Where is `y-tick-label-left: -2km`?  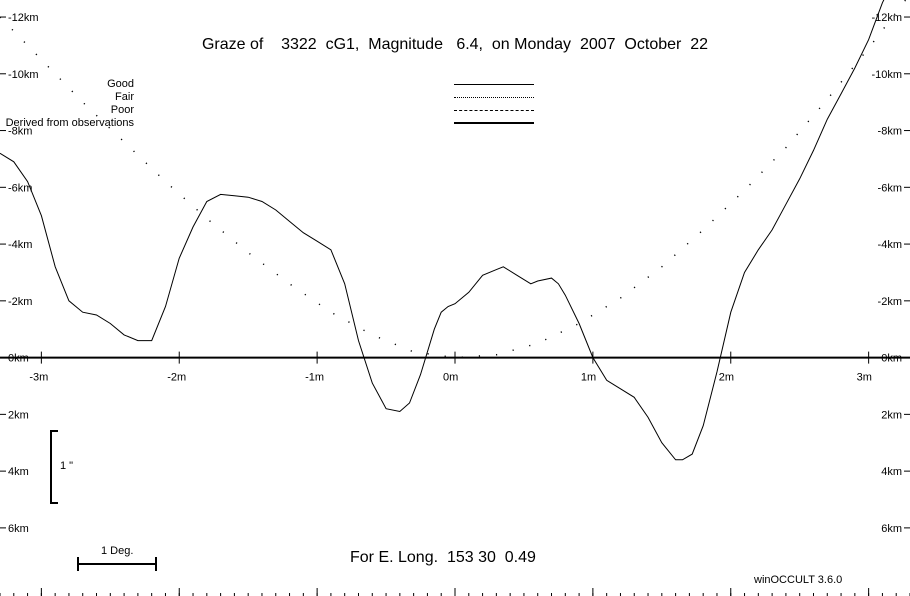 y-tick-label-left: -2km is located at coordinates (20, 302).